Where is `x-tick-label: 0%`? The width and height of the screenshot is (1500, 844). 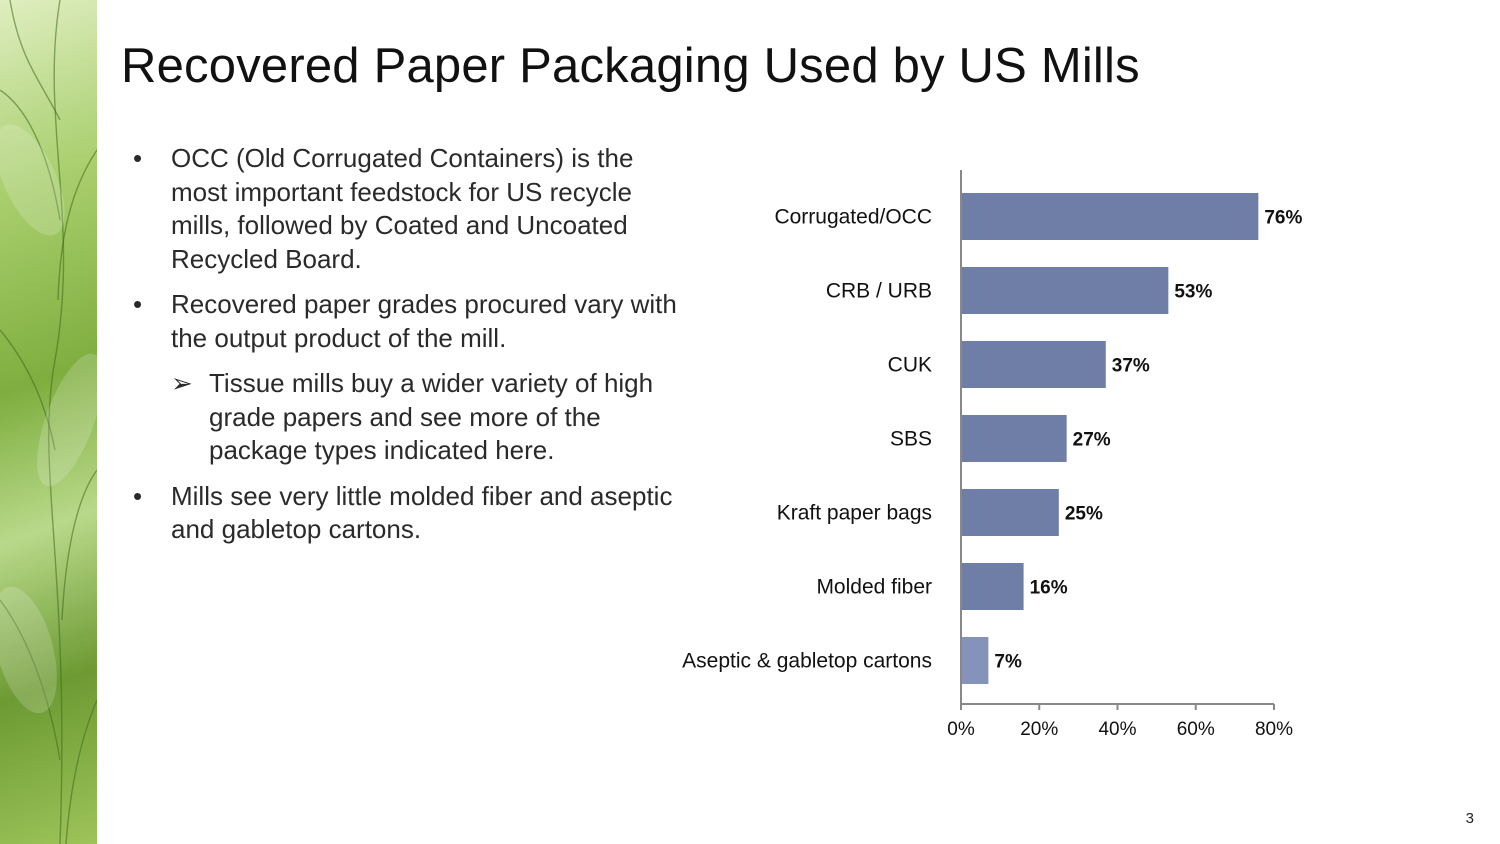 x-tick-label: 0% is located at coordinates (961, 729).